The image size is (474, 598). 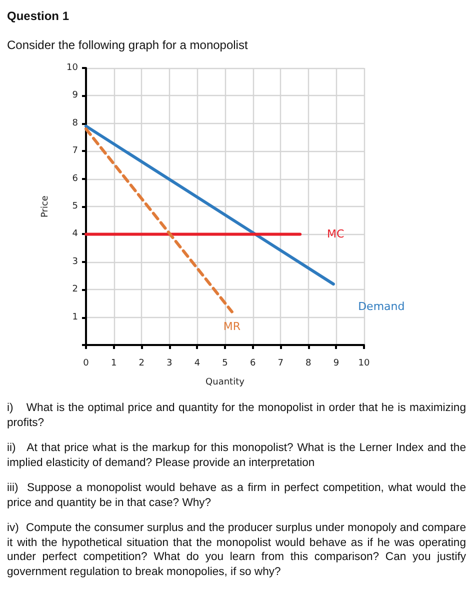 What do you see at coordinates (281, 363) in the screenshot?
I see `x-tick-label: 7` at bounding box center [281, 363].